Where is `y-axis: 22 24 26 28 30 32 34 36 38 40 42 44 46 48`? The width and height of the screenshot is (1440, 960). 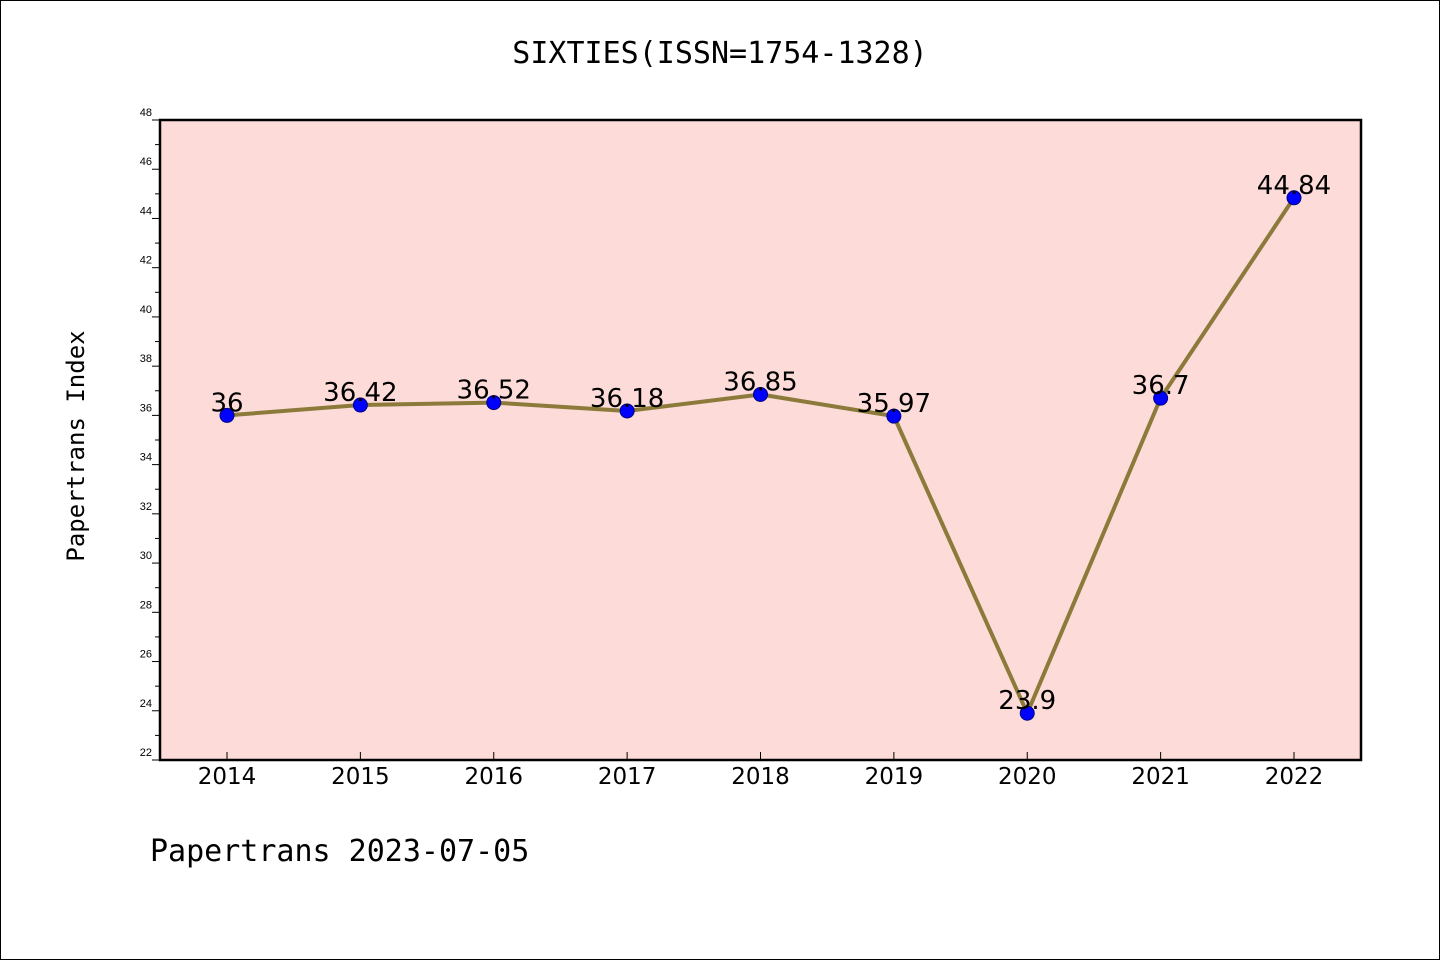
y-axis: 22 24 26 28 30 32 34 36 38 40 42 44 46 48 is located at coordinates (150, 434).